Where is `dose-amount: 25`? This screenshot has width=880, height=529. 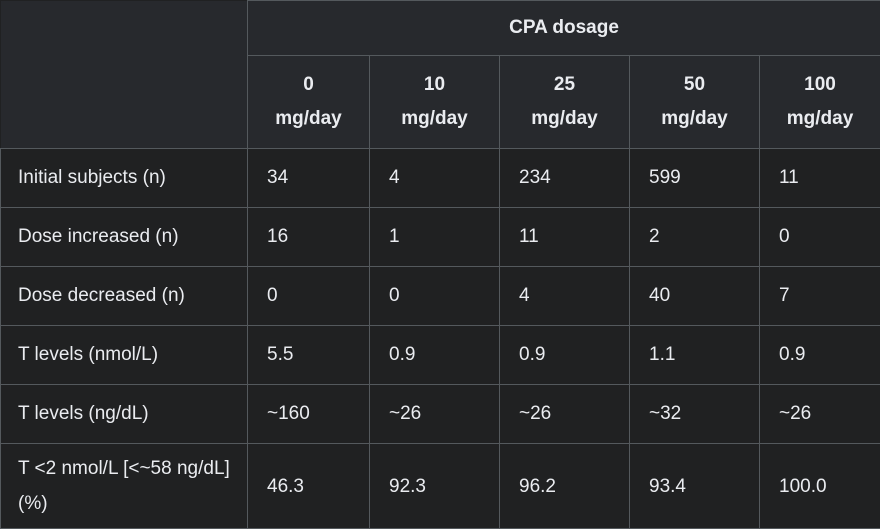
dose-amount: 25 is located at coordinates (564, 85).